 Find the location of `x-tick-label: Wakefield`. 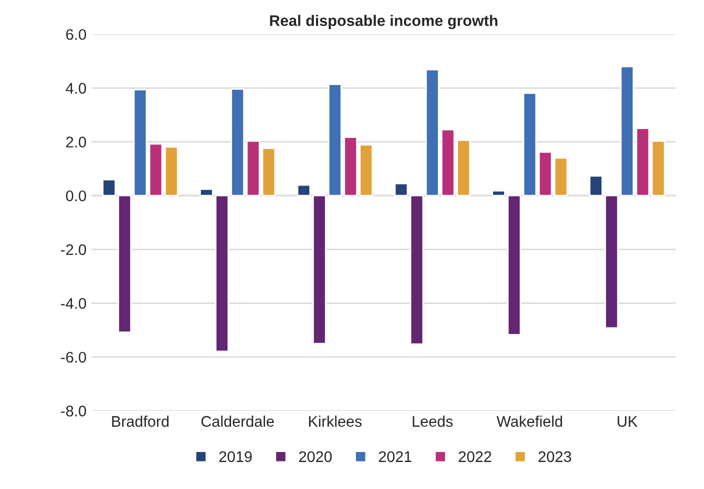

x-tick-label: Wakefield is located at coordinates (529, 421).